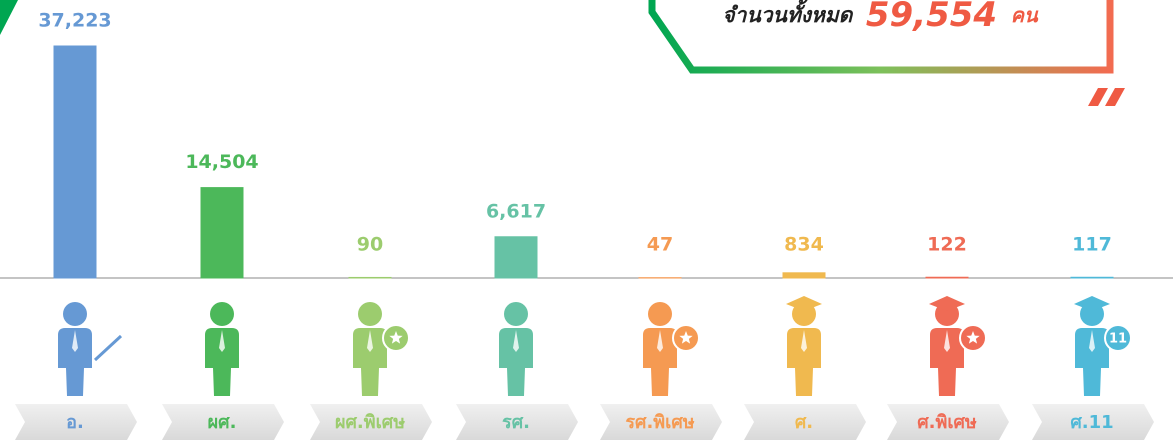  I want to click on category-label: ผศ.พิเศษ, so click(370, 422).